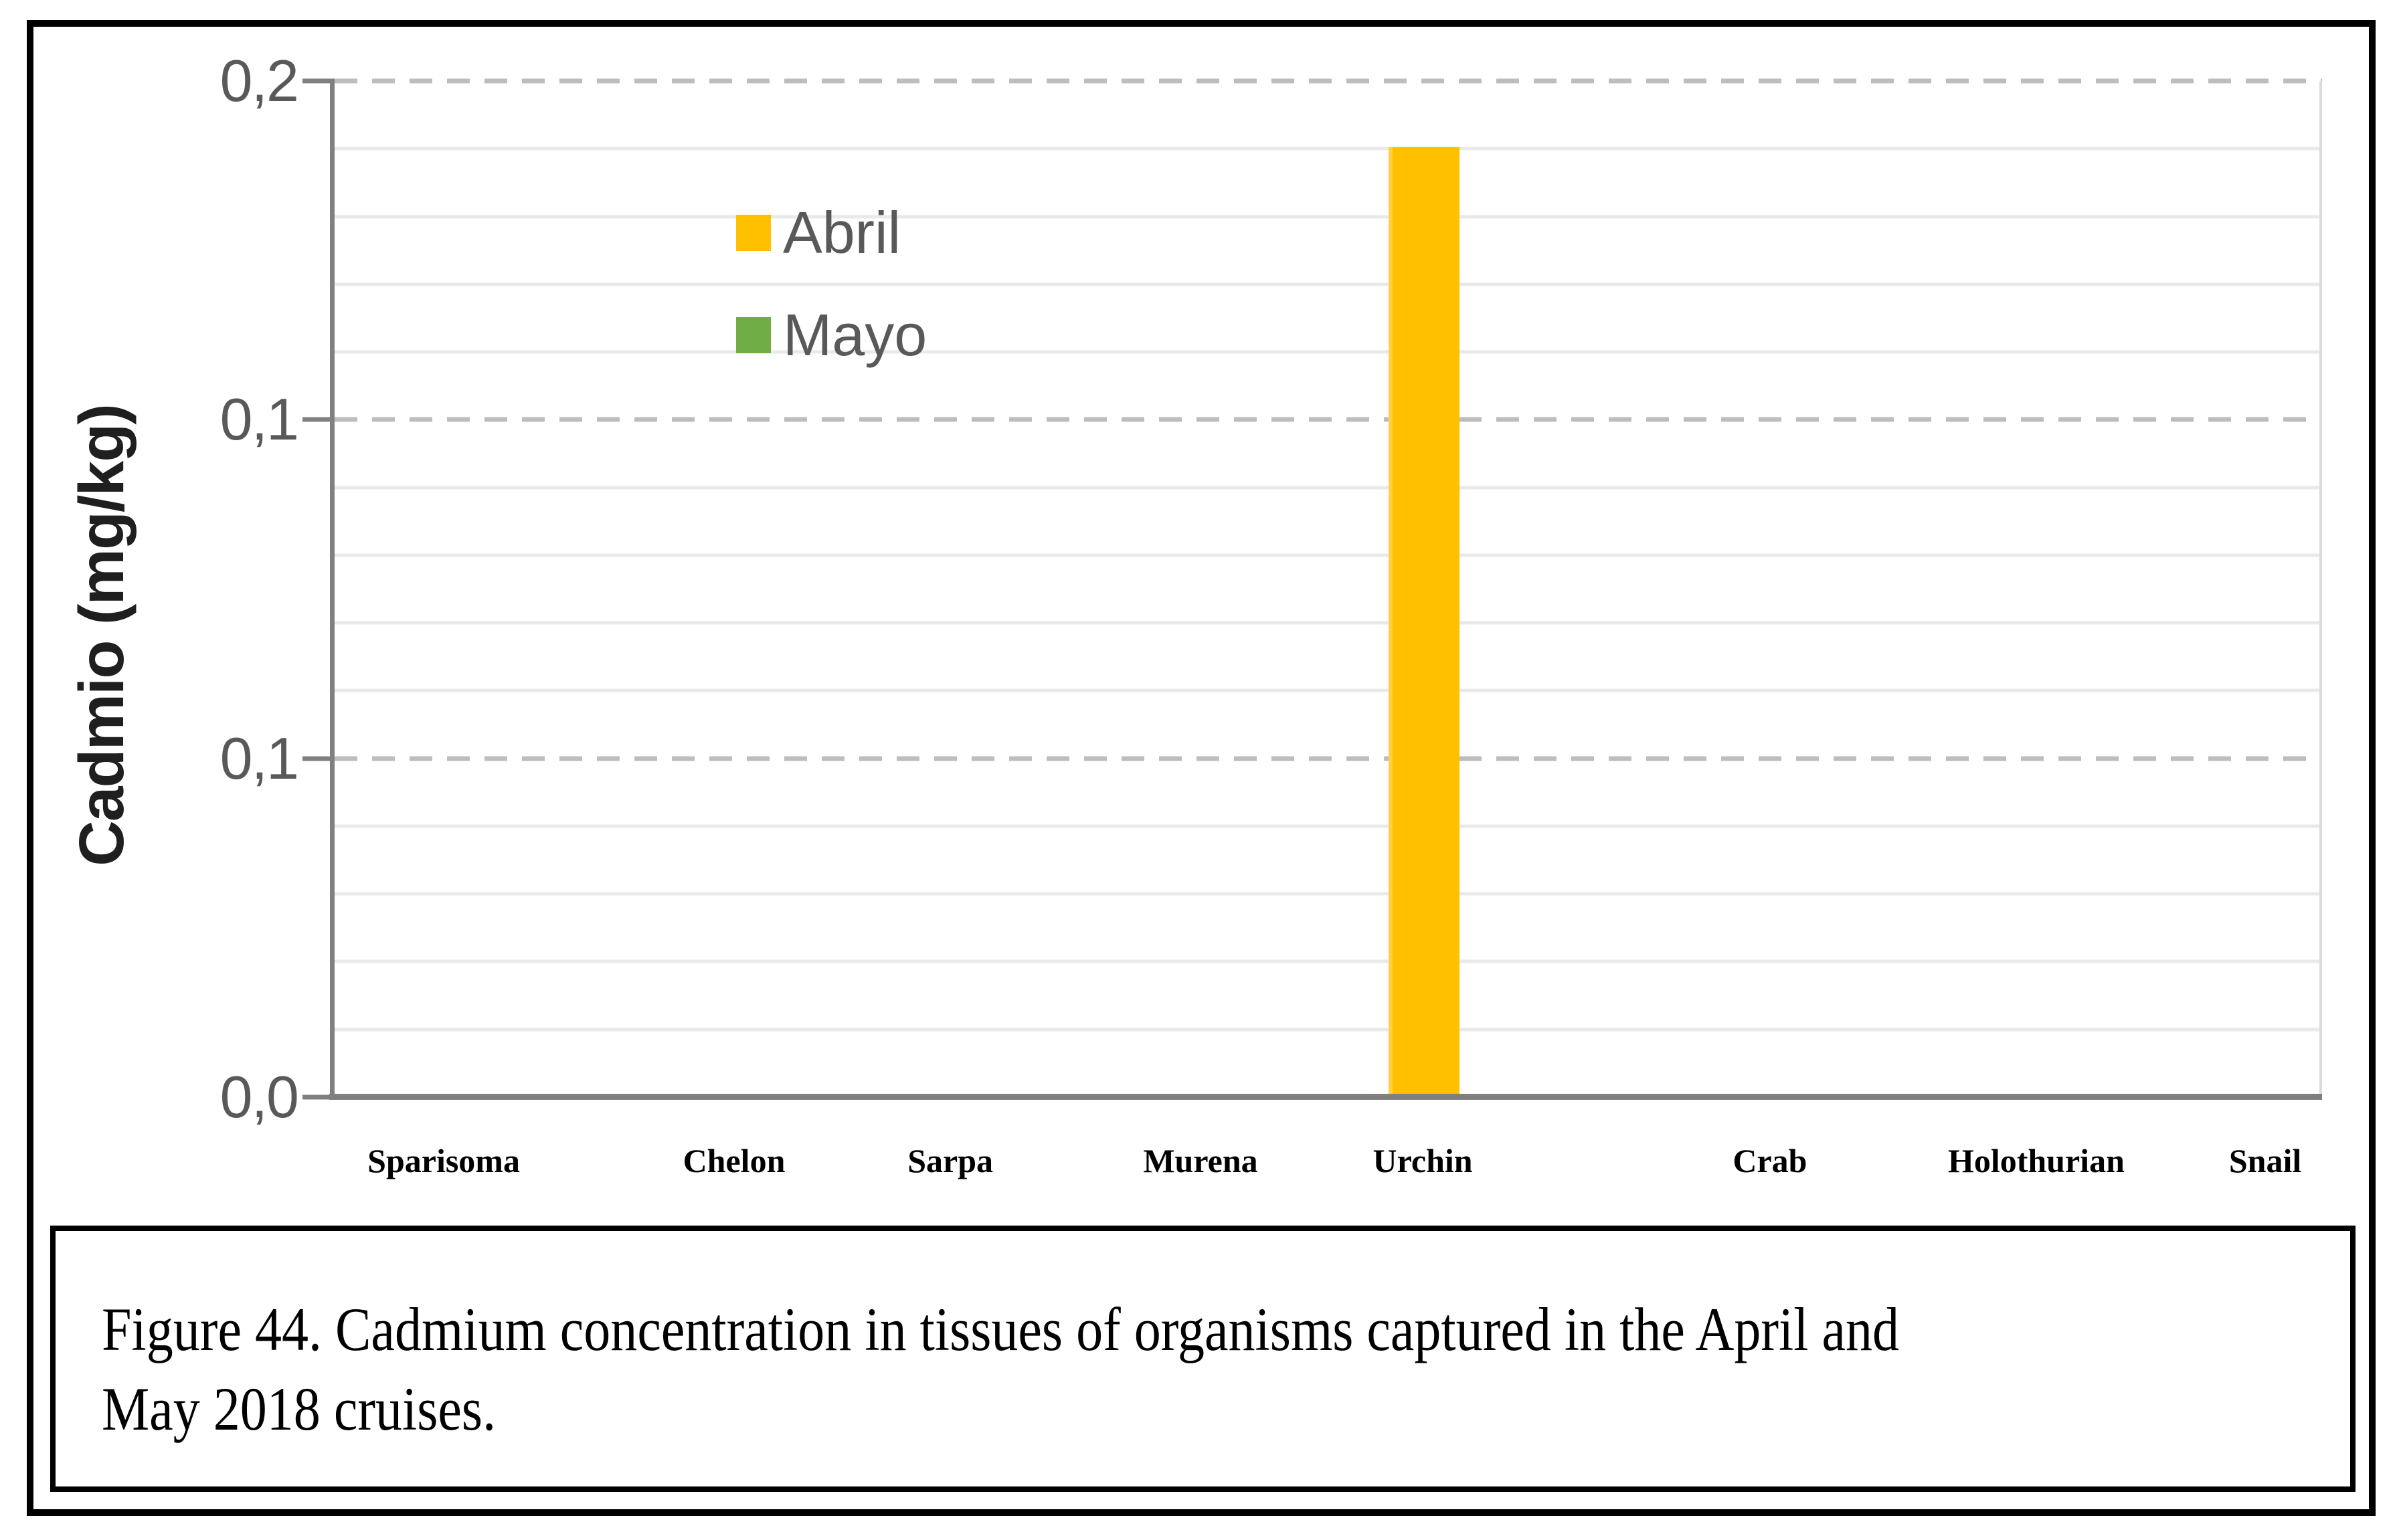  What do you see at coordinates (2036, 1160) in the screenshot?
I see `x-tick-label: Holothurian` at bounding box center [2036, 1160].